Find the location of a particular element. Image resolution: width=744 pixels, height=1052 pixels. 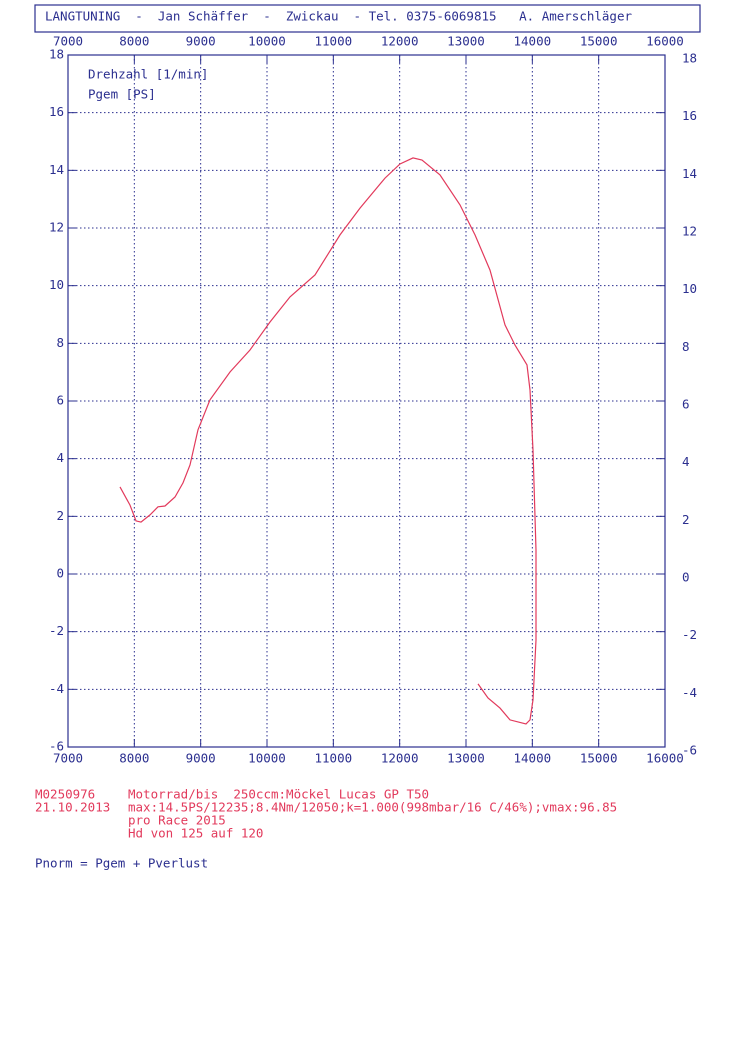

note-right: Motorrad/bis 250ccm:Möckel Lucas GP T50 is located at coordinates (278, 794).